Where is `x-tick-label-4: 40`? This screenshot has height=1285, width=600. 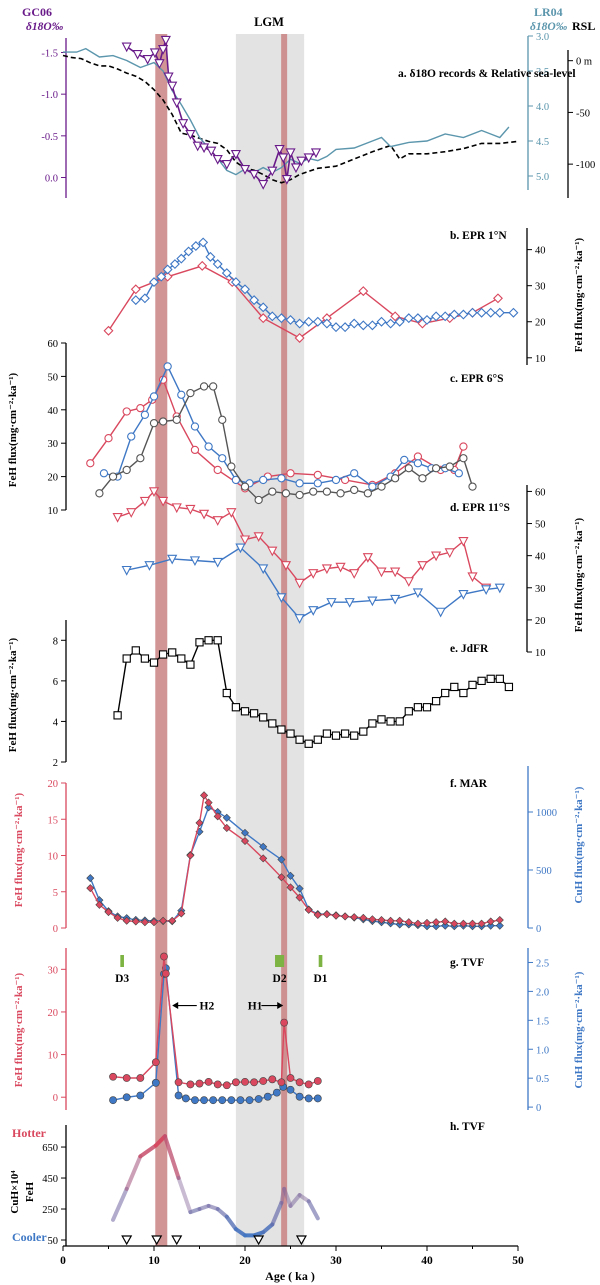 x-tick-label-4: 40 is located at coordinates (427, 1261).